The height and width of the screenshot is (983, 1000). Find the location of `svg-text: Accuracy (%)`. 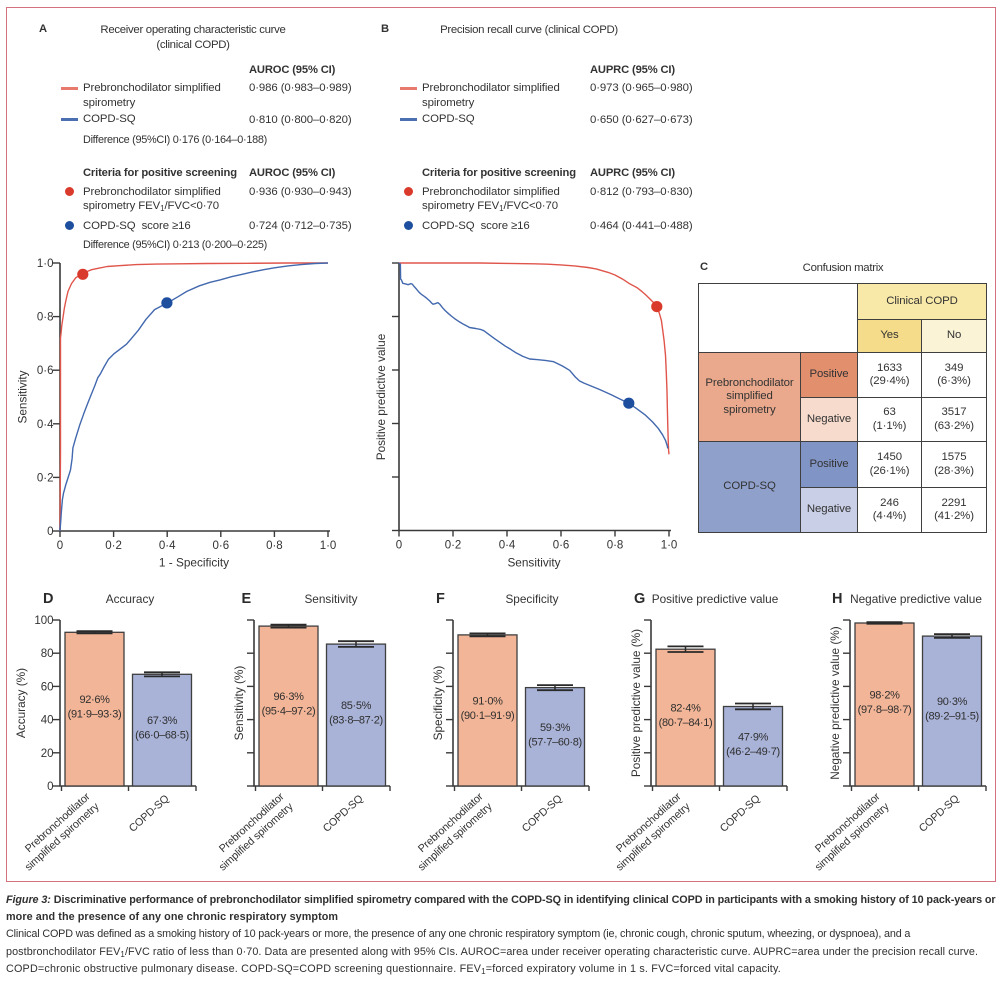

svg-text: Accuracy (%) is located at coordinates (21, 703).